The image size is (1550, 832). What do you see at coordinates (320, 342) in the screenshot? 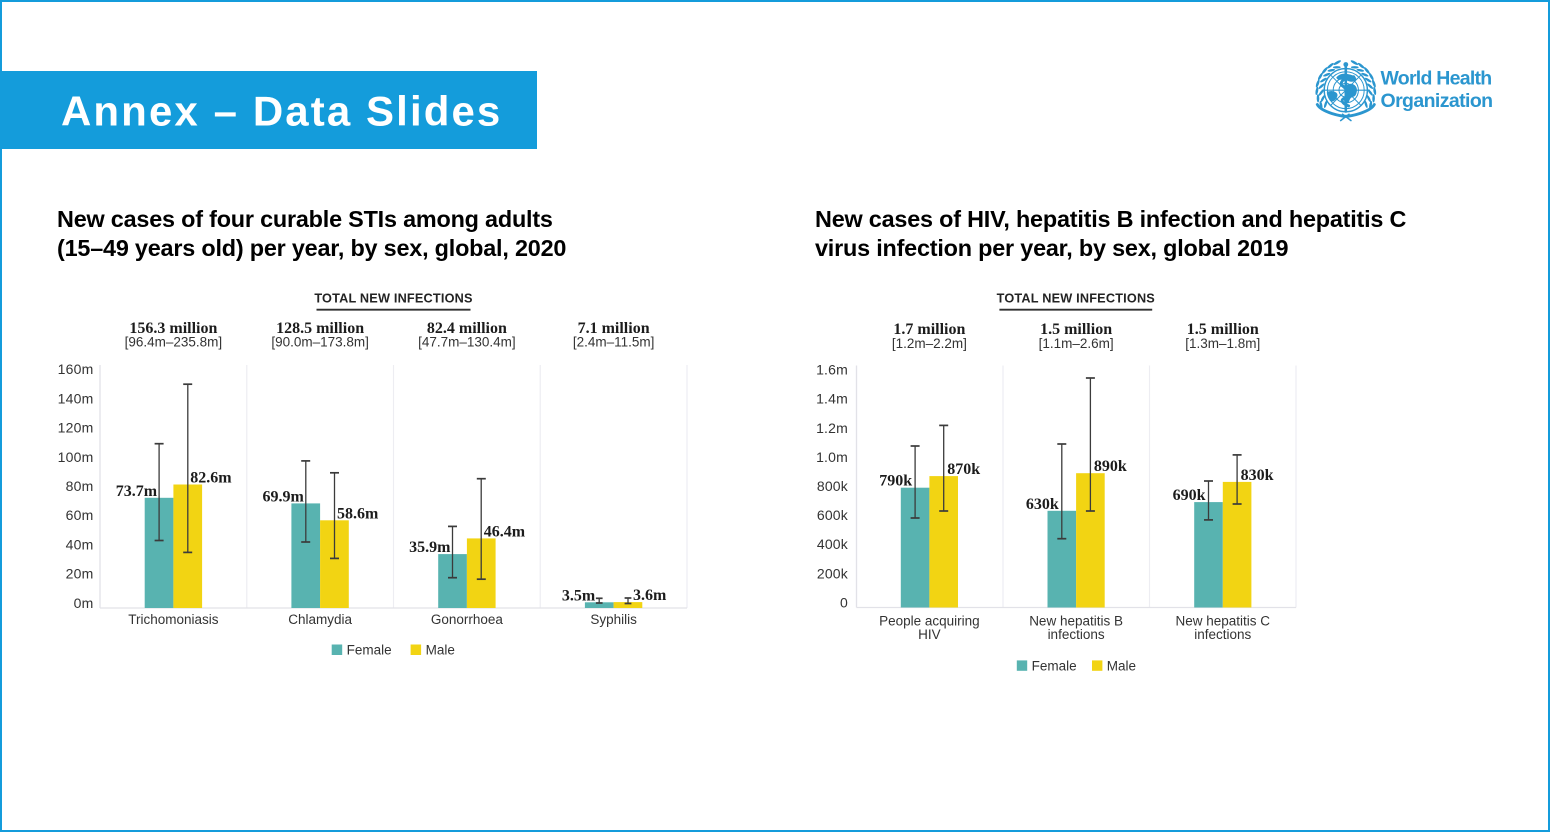
I see `svg-text: [90.0m–173.8m]` at bounding box center [320, 342].